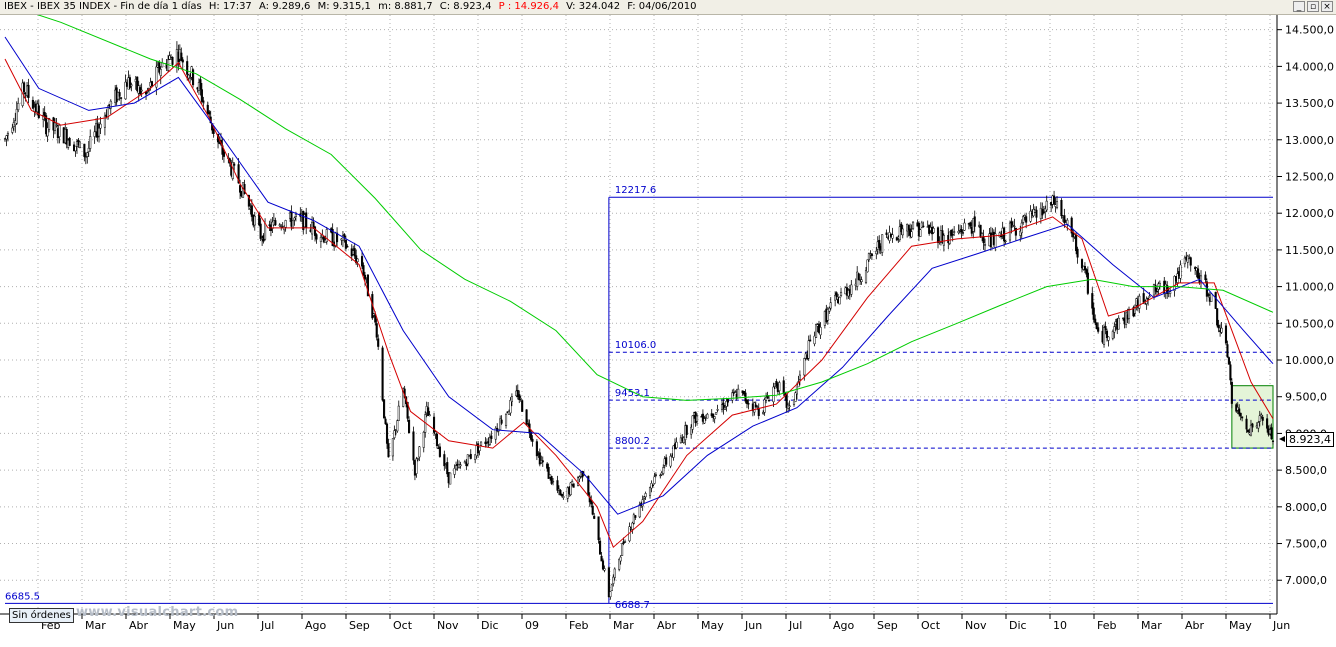  Describe the element at coordinates (1299, 6) in the screenshot. I see `minimize-icon: _` at that location.